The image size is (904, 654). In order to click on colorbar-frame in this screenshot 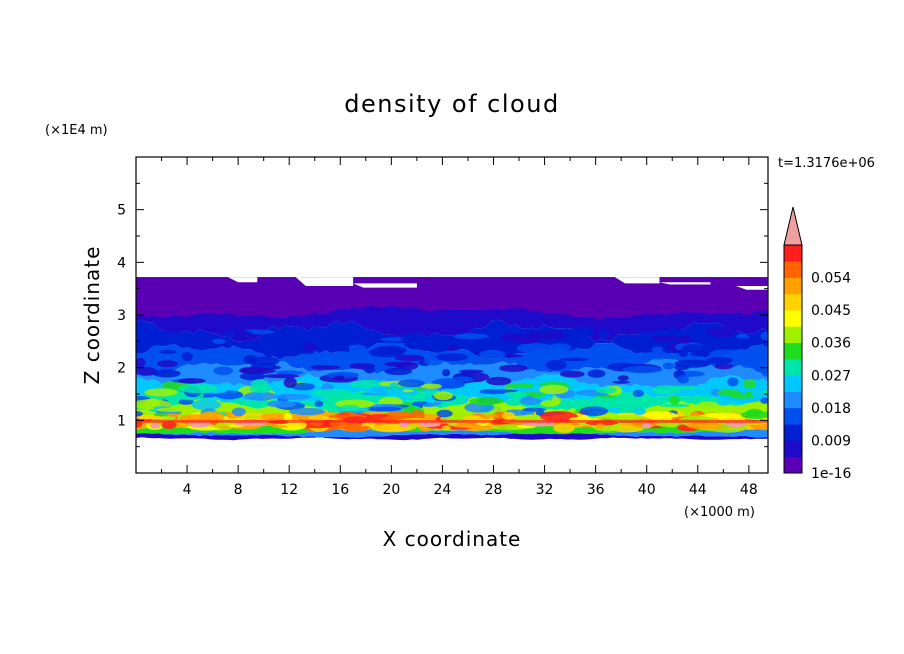, I will do `click(793, 359)`.